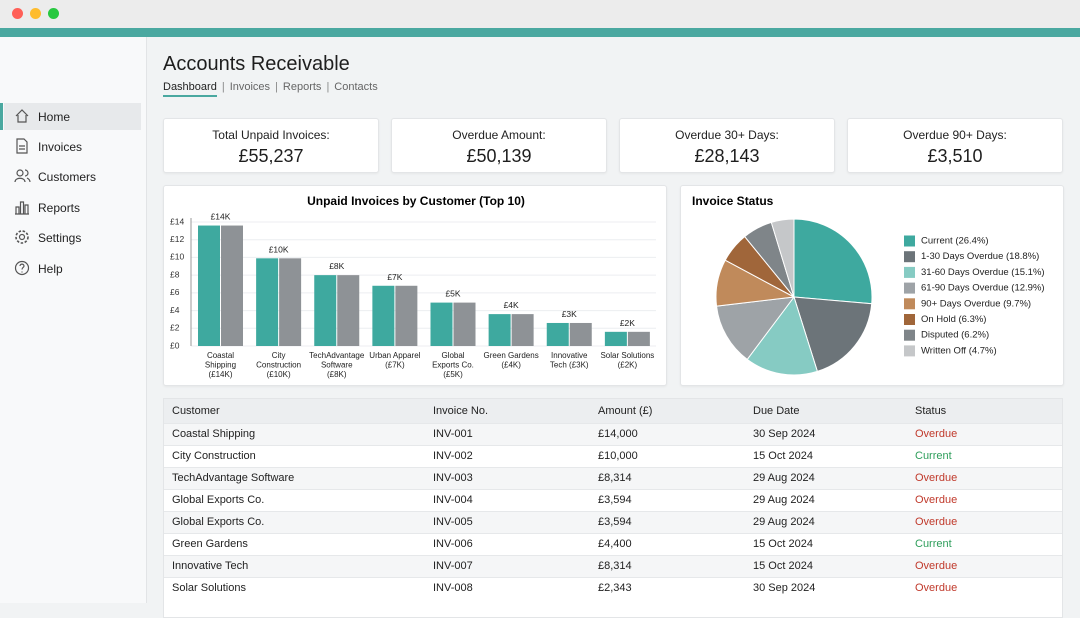  What do you see at coordinates (17, 13) in the screenshot?
I see `close-button` at bounding box center [17, 13].